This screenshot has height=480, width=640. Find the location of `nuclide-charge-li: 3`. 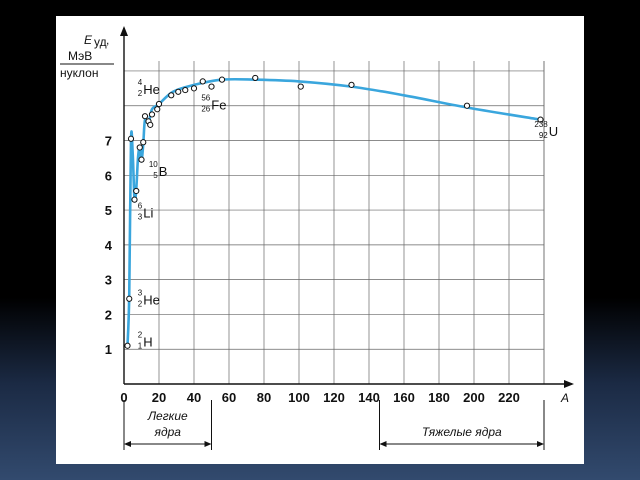

nuclide-charge-li: 3 is located at coordinates (140, 217).